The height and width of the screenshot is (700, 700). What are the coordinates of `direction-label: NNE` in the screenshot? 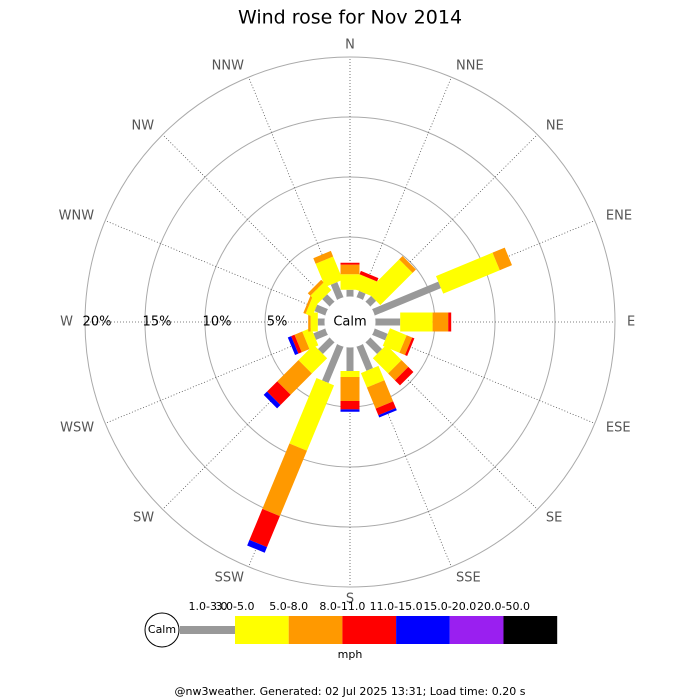 It's located at (470, 66).